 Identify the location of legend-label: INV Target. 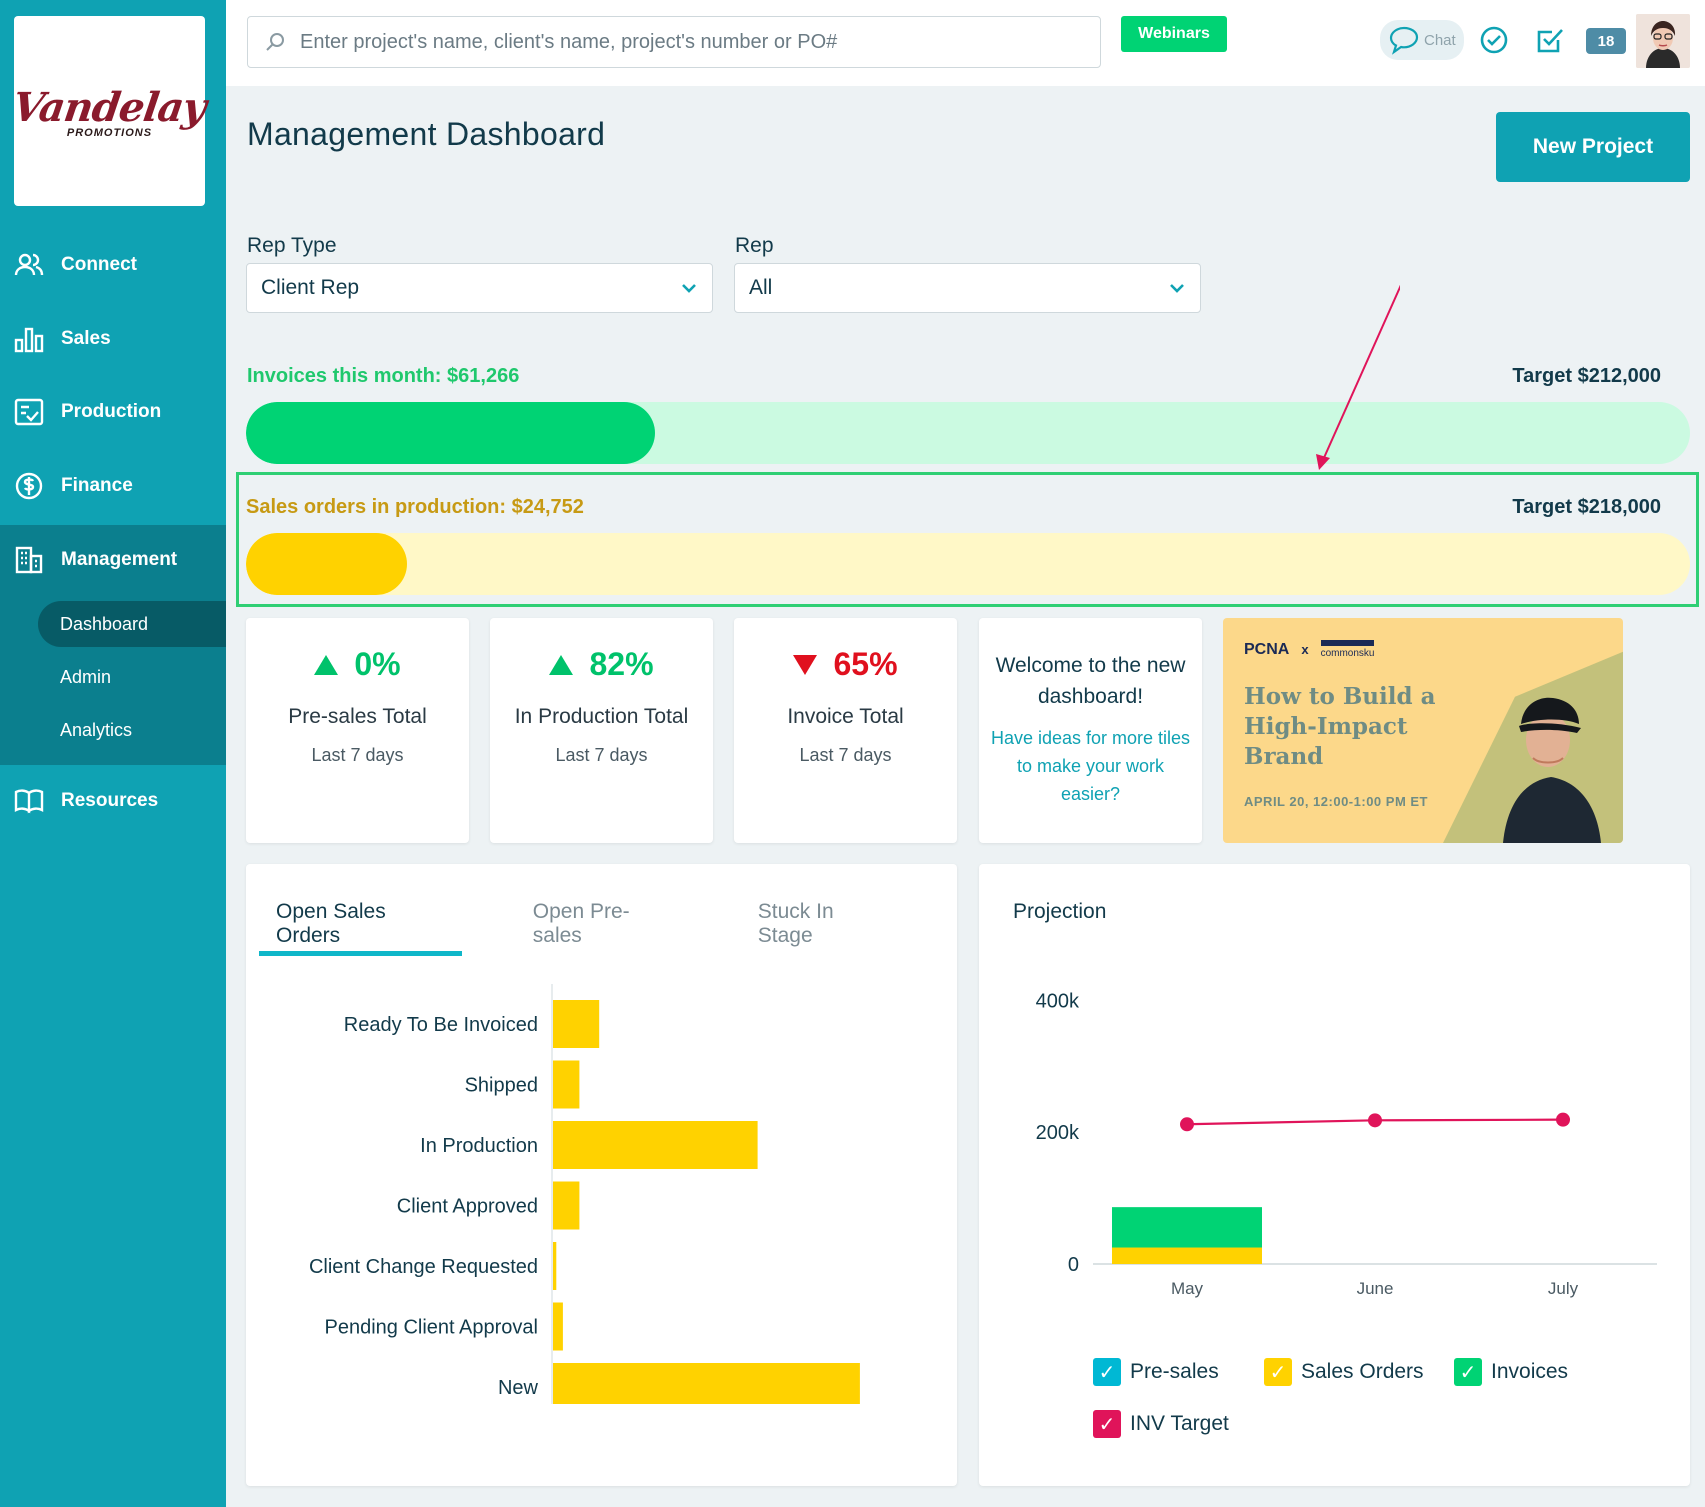
(1179, 1423).